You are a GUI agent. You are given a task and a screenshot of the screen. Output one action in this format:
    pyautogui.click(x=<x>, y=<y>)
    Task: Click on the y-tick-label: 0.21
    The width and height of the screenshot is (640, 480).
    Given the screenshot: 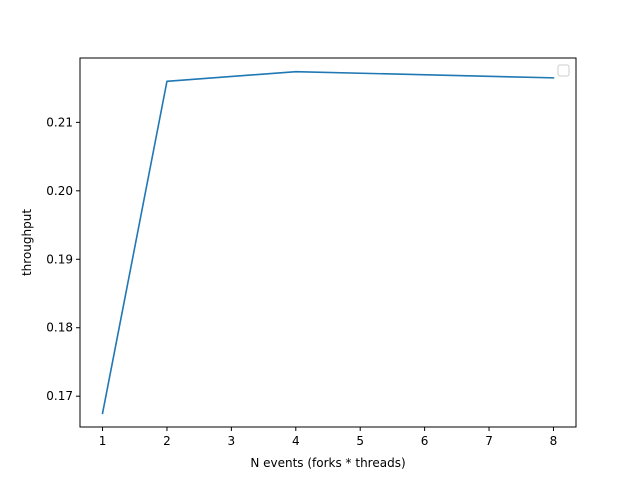 What is the action you would take?
    pyautogui.click(x=59, y=122)
    